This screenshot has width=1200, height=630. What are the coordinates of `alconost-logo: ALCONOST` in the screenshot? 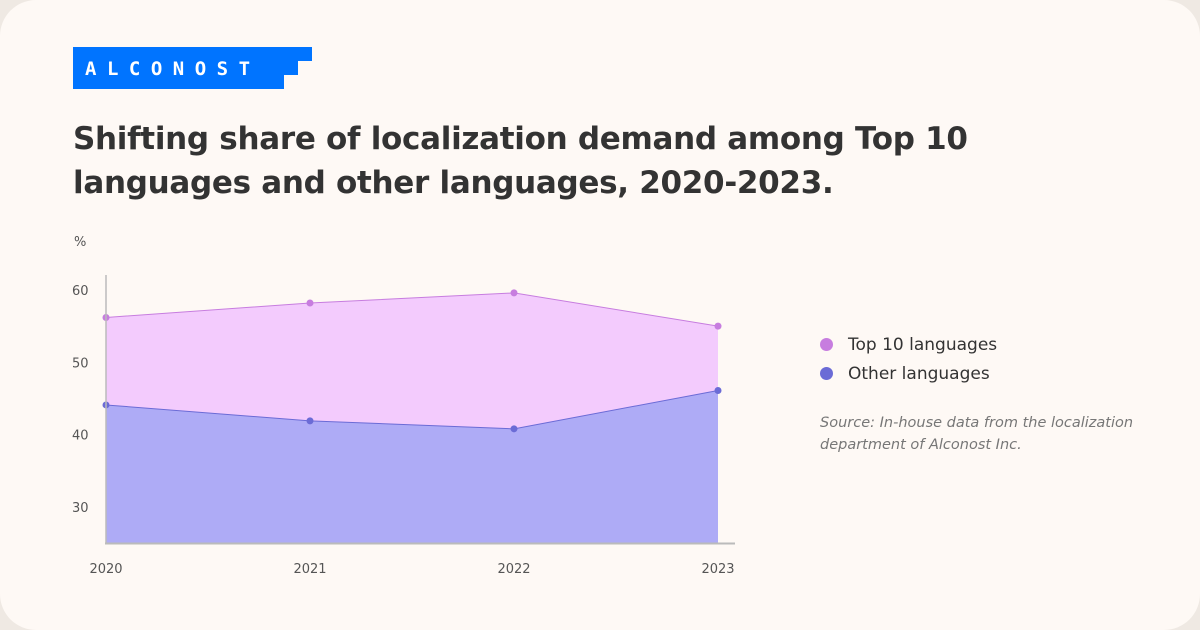 It's located at (192, 68).